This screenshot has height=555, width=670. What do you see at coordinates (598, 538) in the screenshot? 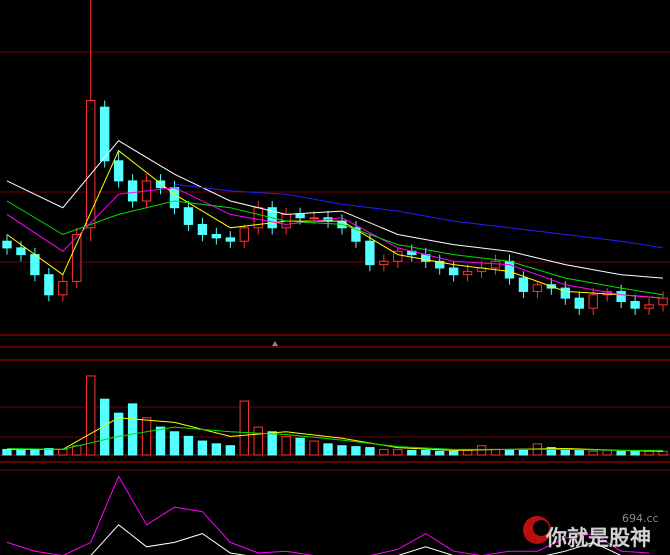
I see `watermark-name: 你就是股神` at bounding box center [598, 538].